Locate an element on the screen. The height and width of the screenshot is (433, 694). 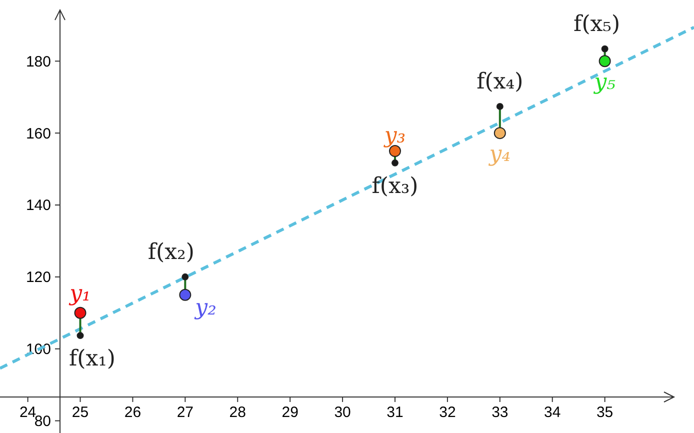
y-tick-label: 120 is located at coordinates (38, 277).